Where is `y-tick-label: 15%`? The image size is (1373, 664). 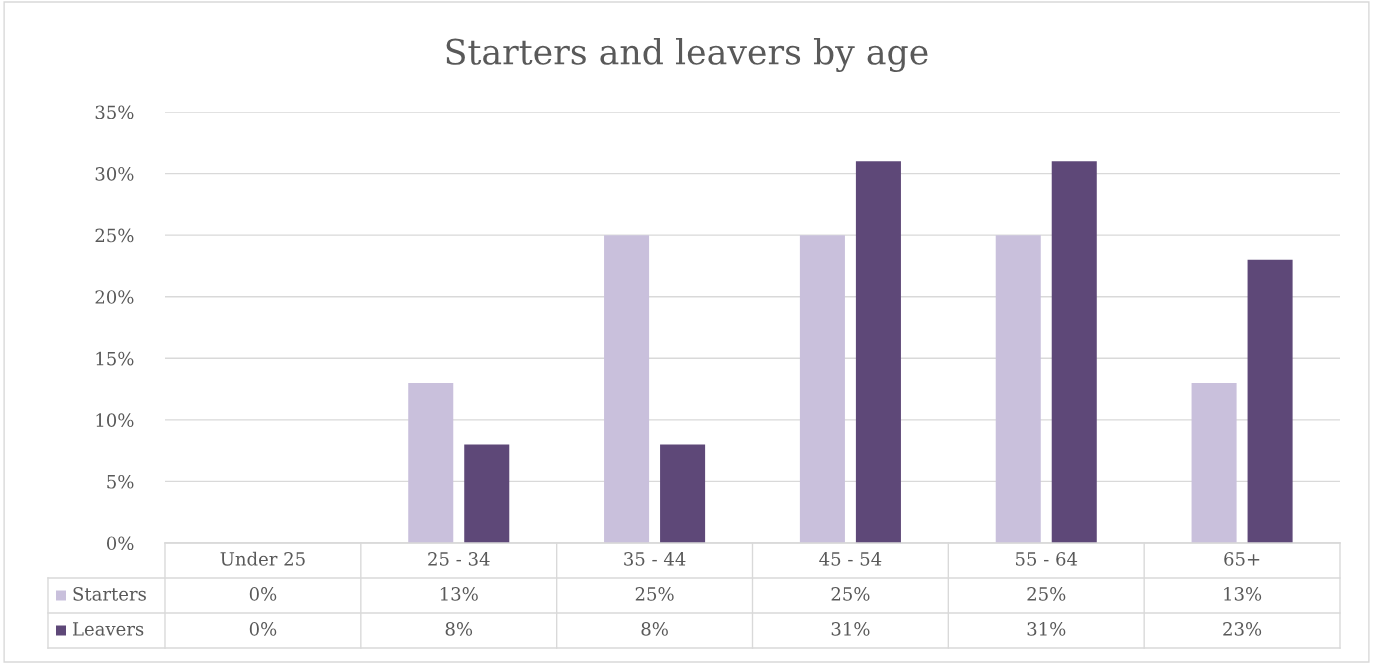 y-tick-label: 15% is located at coordinates (115, 358).